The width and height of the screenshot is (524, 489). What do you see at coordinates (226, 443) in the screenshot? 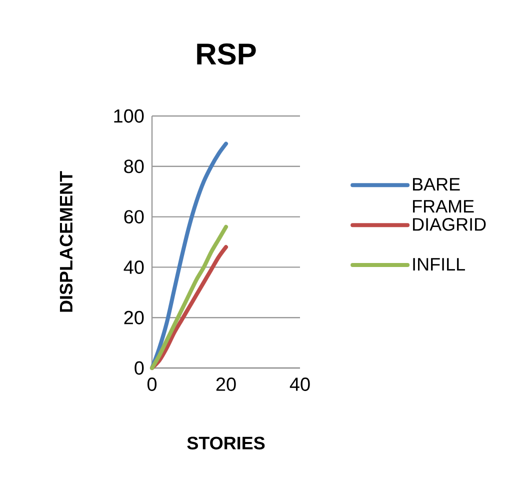
I see `x-axis-title: STORIES` at bounding box center [226, 443].